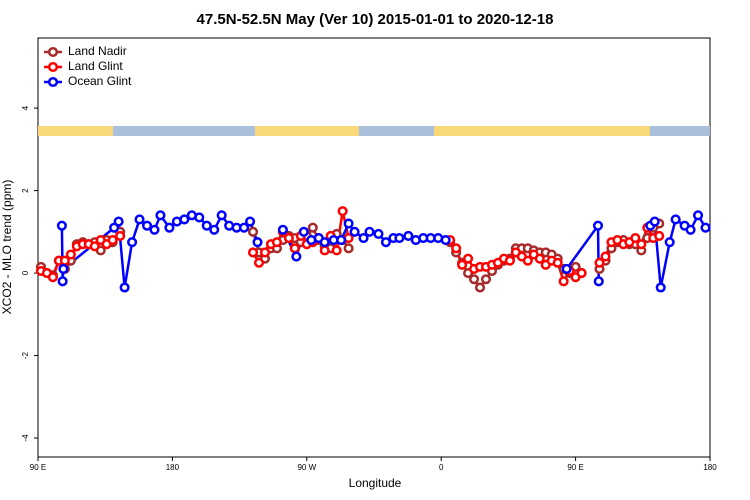 This screenshot has height=500, width=750. Describe the element at coordinates (25, 107) in the screenshot. I see `y-tick-label: 4` at that location.